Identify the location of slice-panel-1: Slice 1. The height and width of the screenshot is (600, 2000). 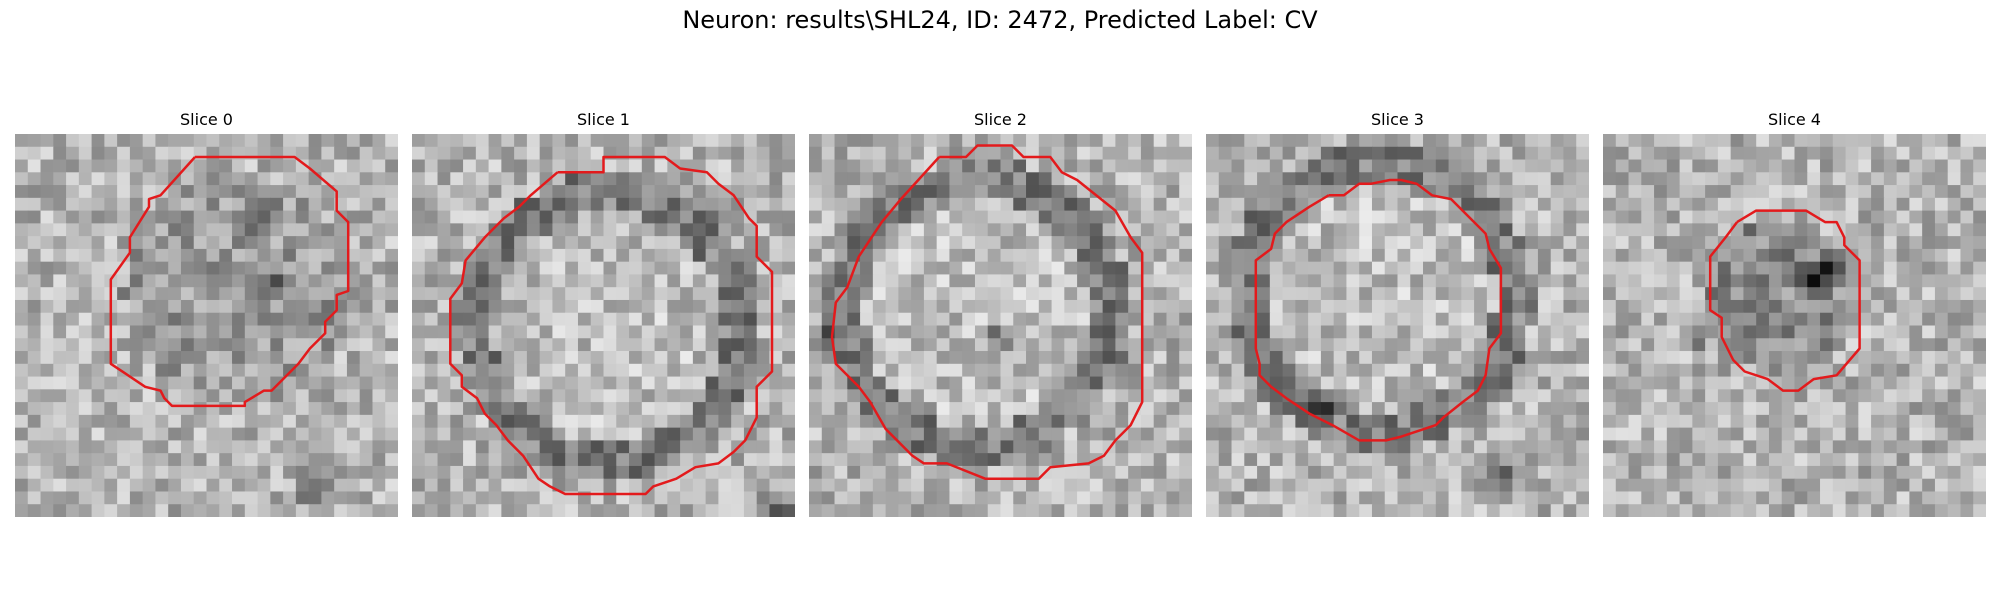
(603, 312).